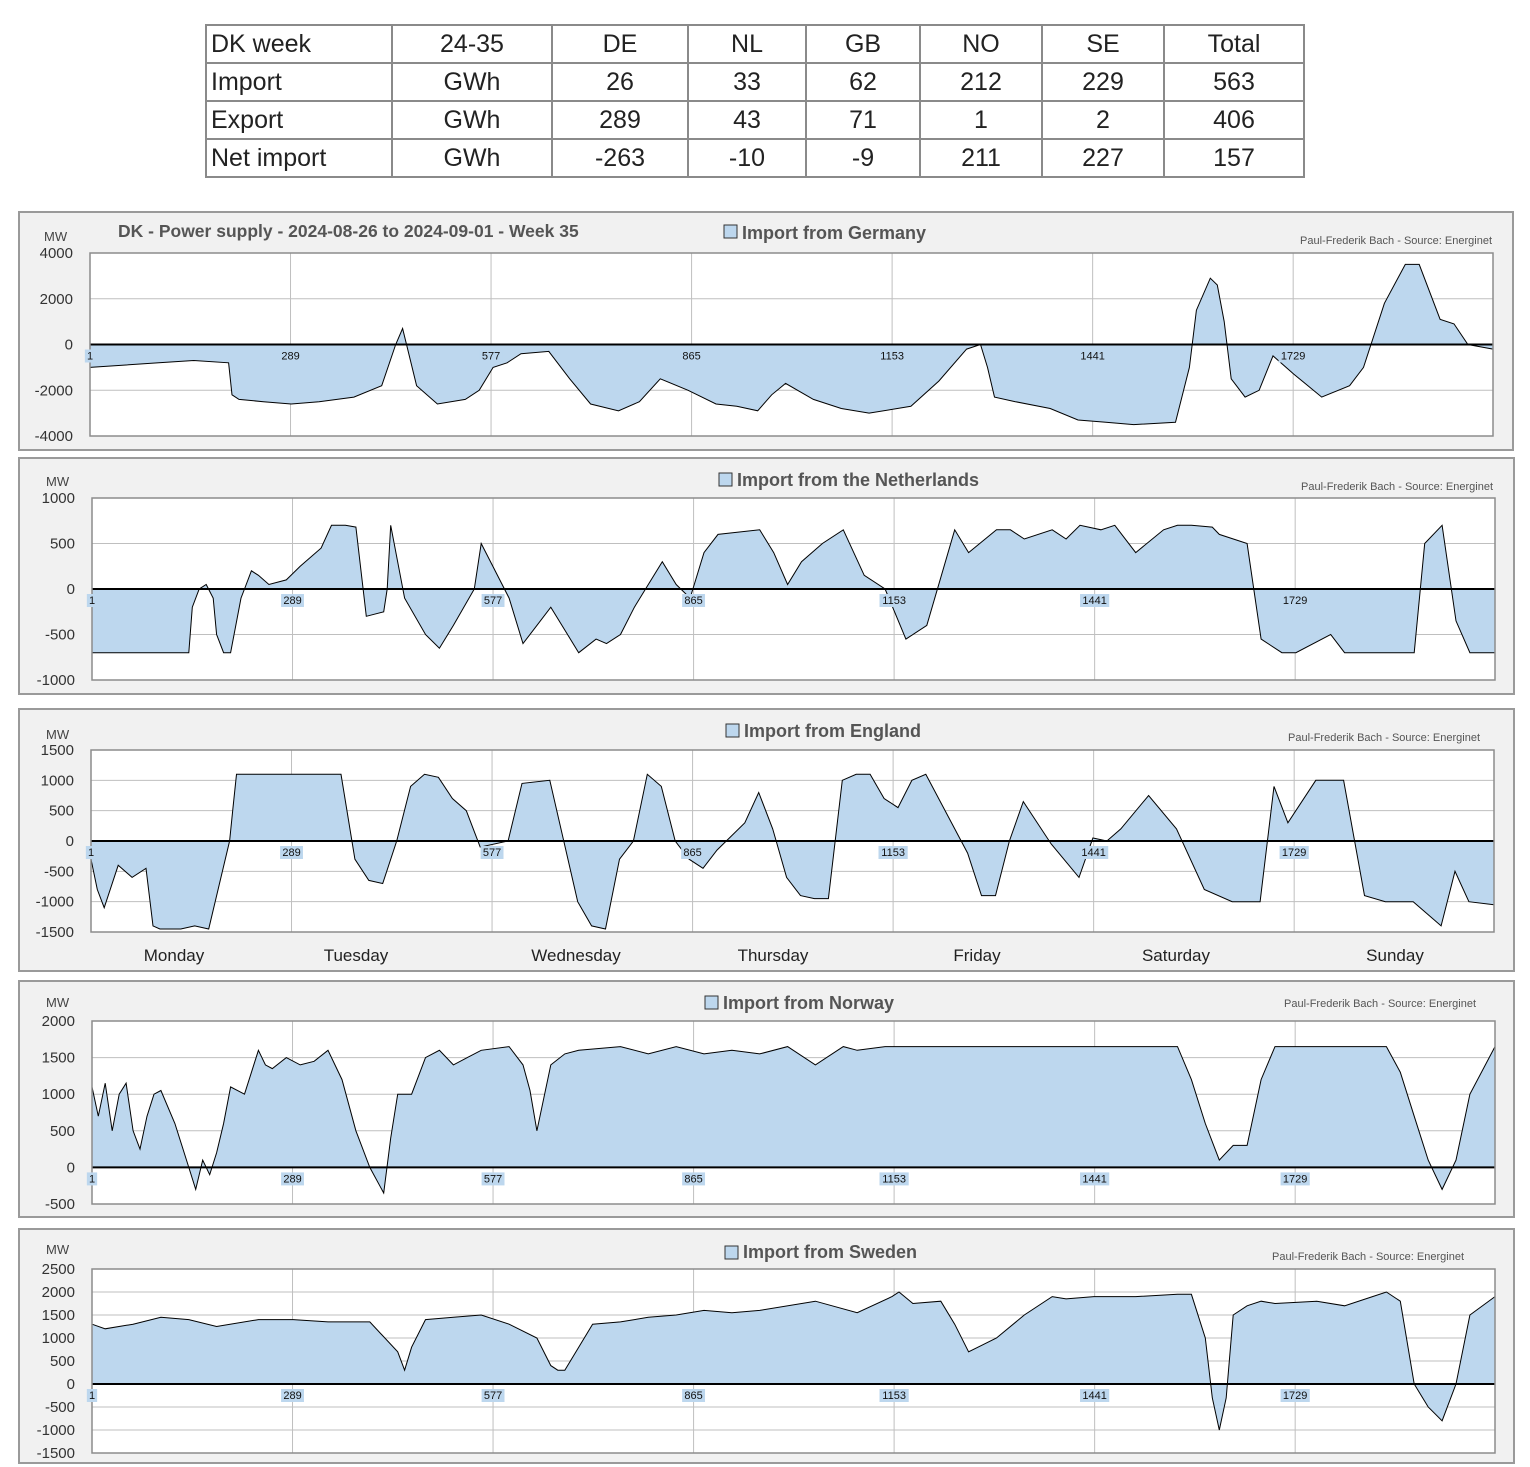 Image resolution: width=1530 pixels, height=1467 pixels. What do you see at coordinates (56, 253) in the screenshot?
I see `y-tick-label: 4000` at bounding box center [56, 253].